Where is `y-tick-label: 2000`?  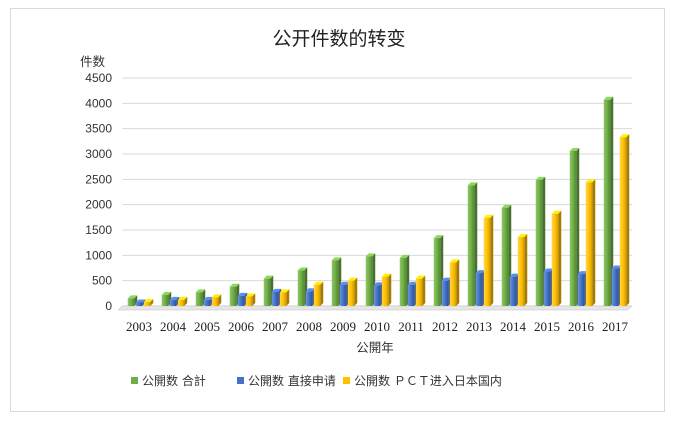 y-tick-label: 2000 is located at coordinates (98, 205).